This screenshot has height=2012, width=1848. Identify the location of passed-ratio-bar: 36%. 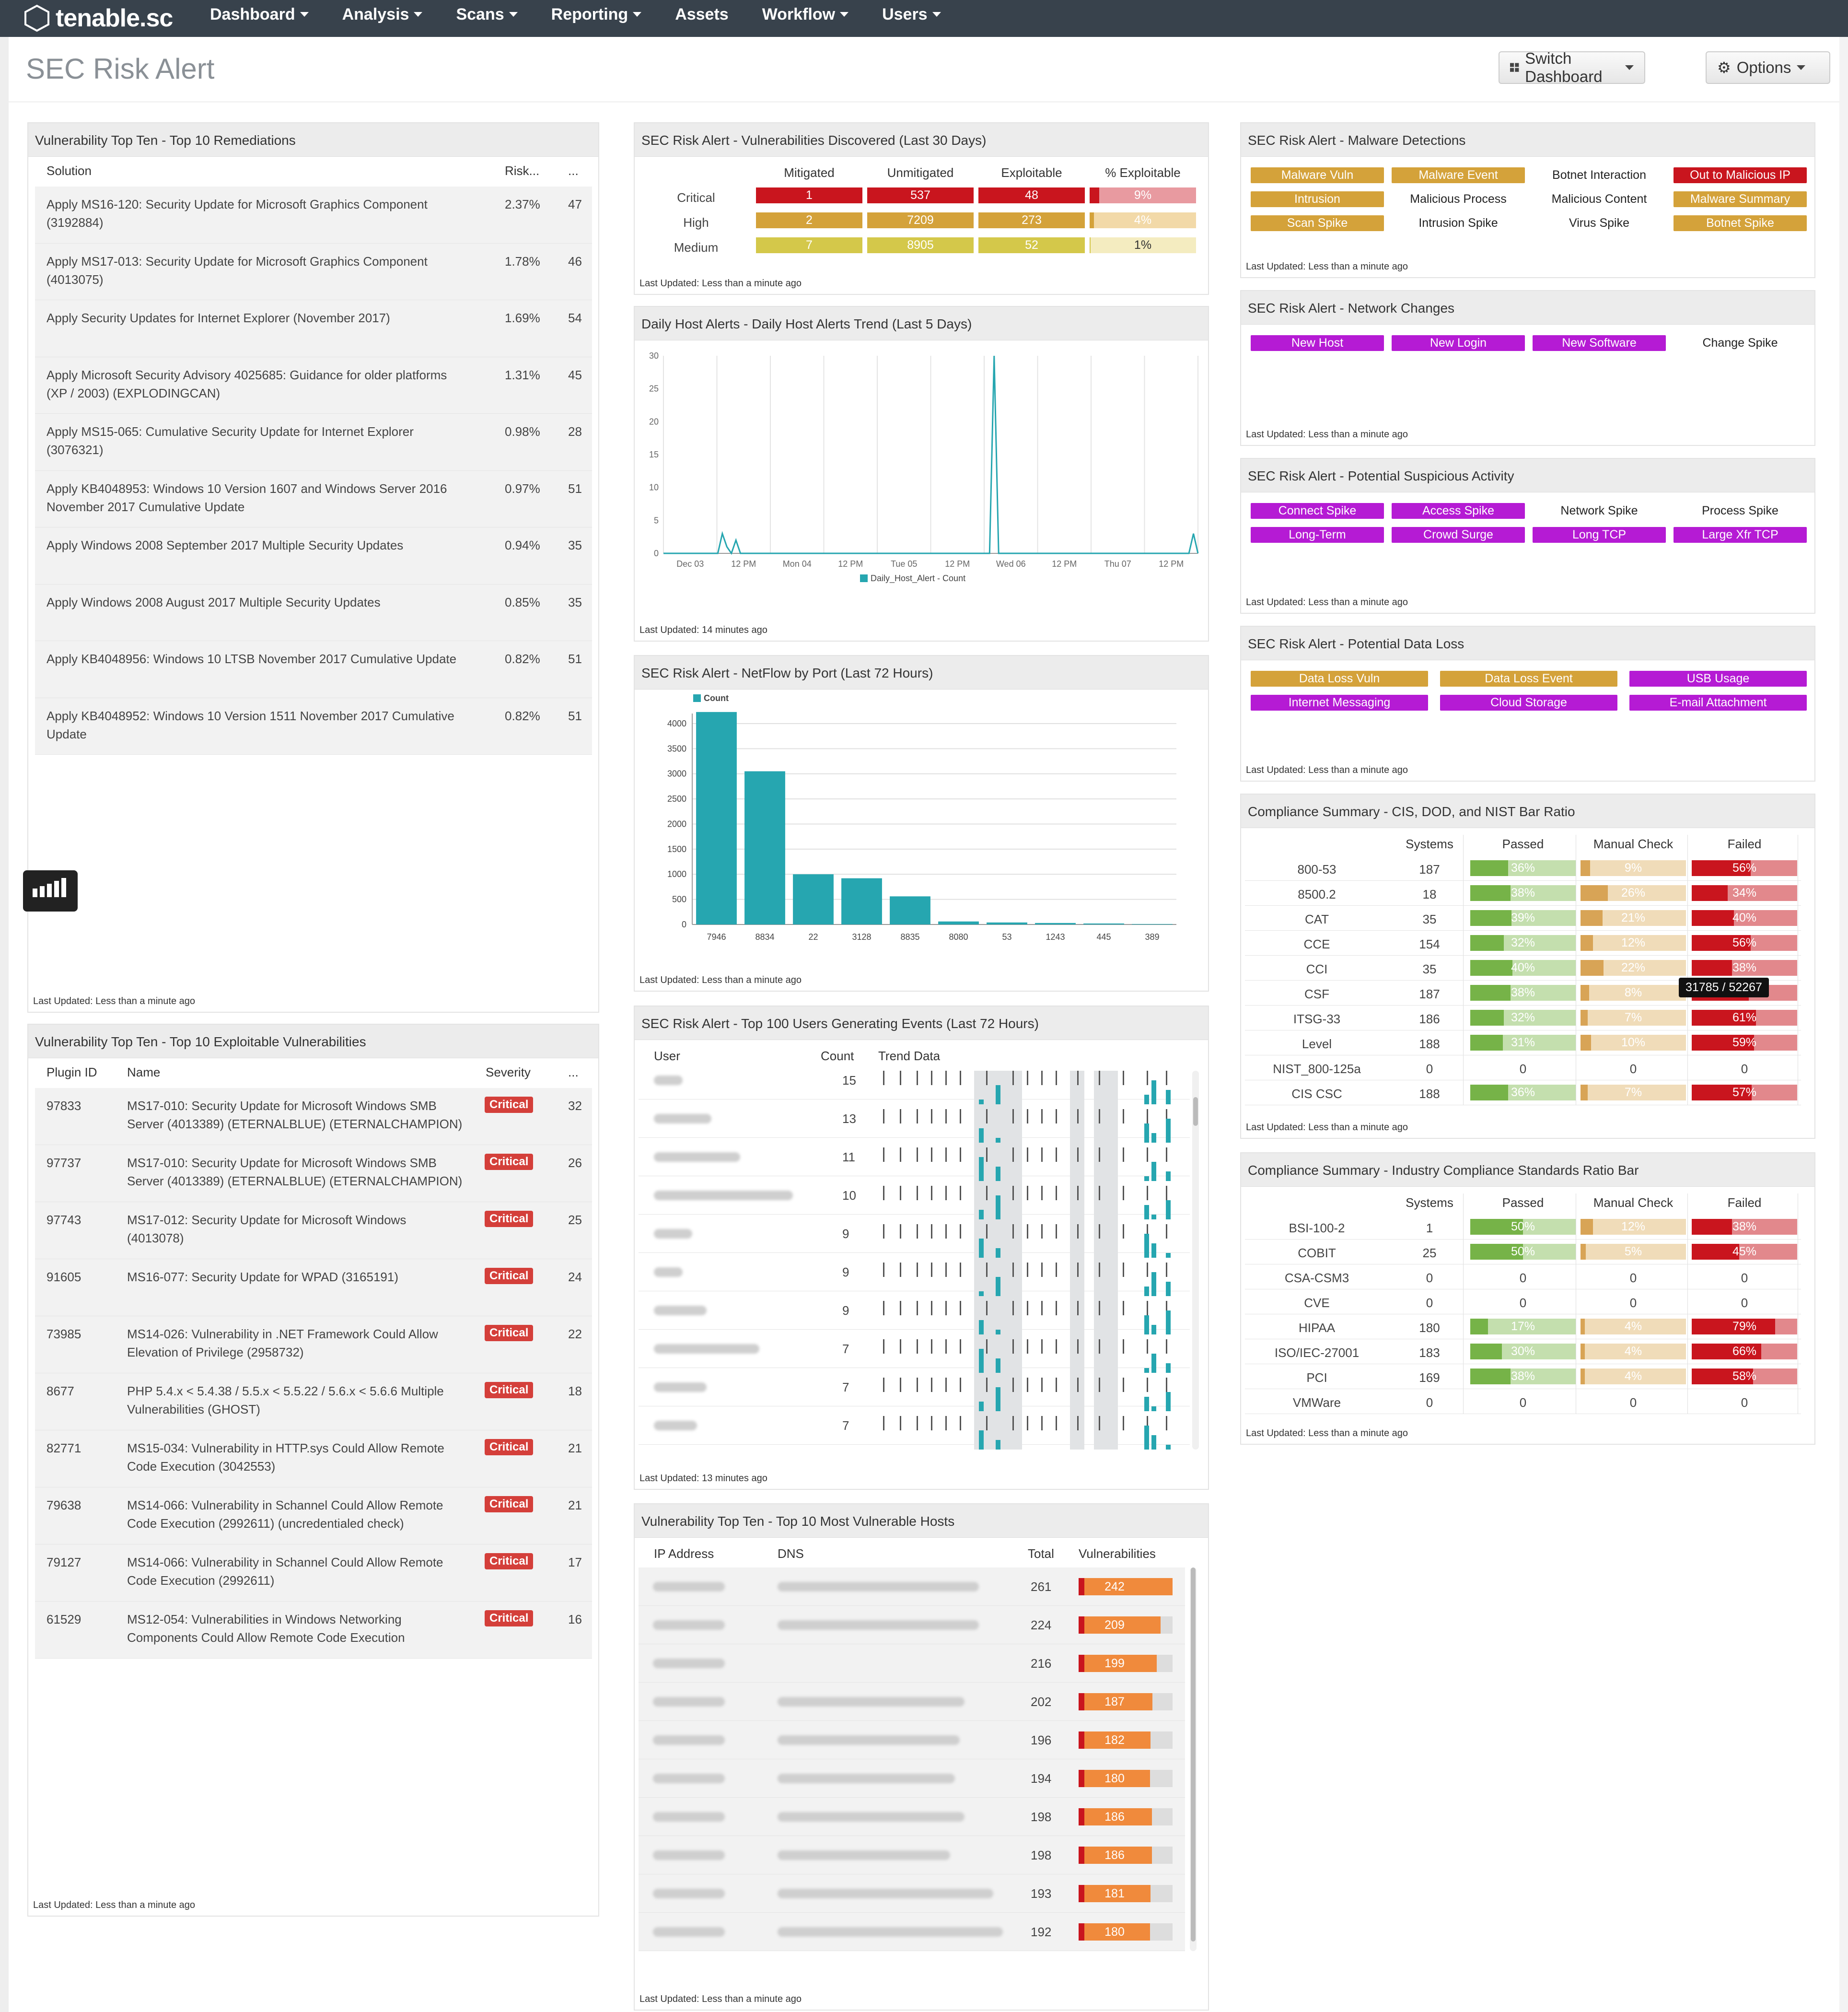
(1523, 1092).